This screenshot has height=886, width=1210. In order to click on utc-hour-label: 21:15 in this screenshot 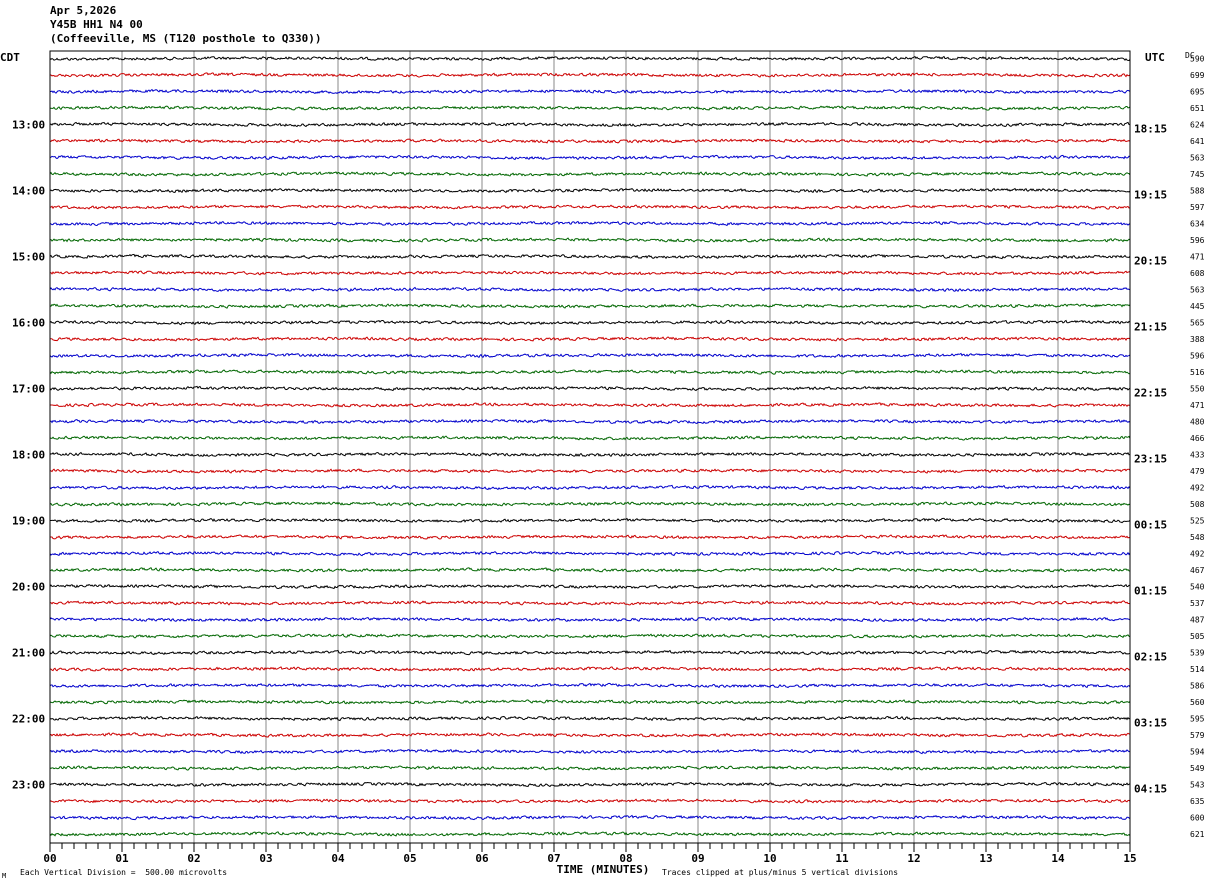, I will do `click(1150, 327)`.